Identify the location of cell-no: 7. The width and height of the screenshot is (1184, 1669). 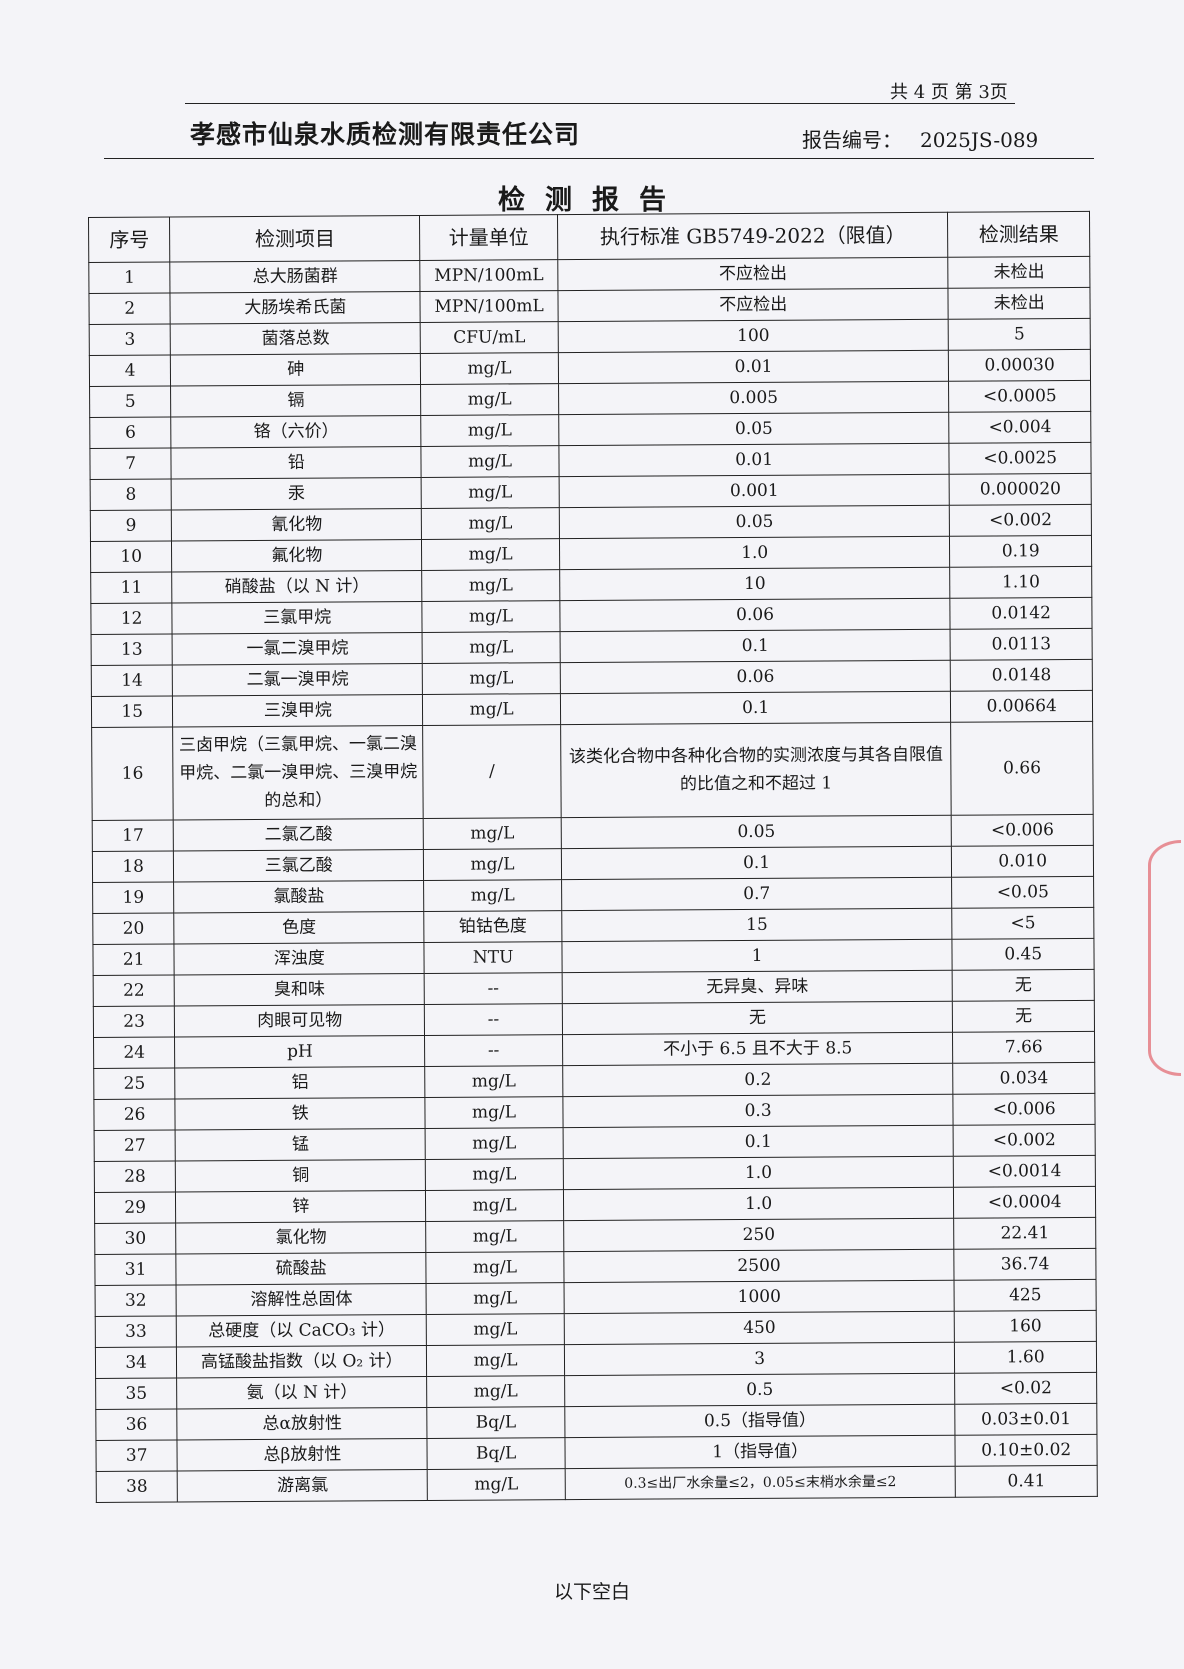
(130, 463).